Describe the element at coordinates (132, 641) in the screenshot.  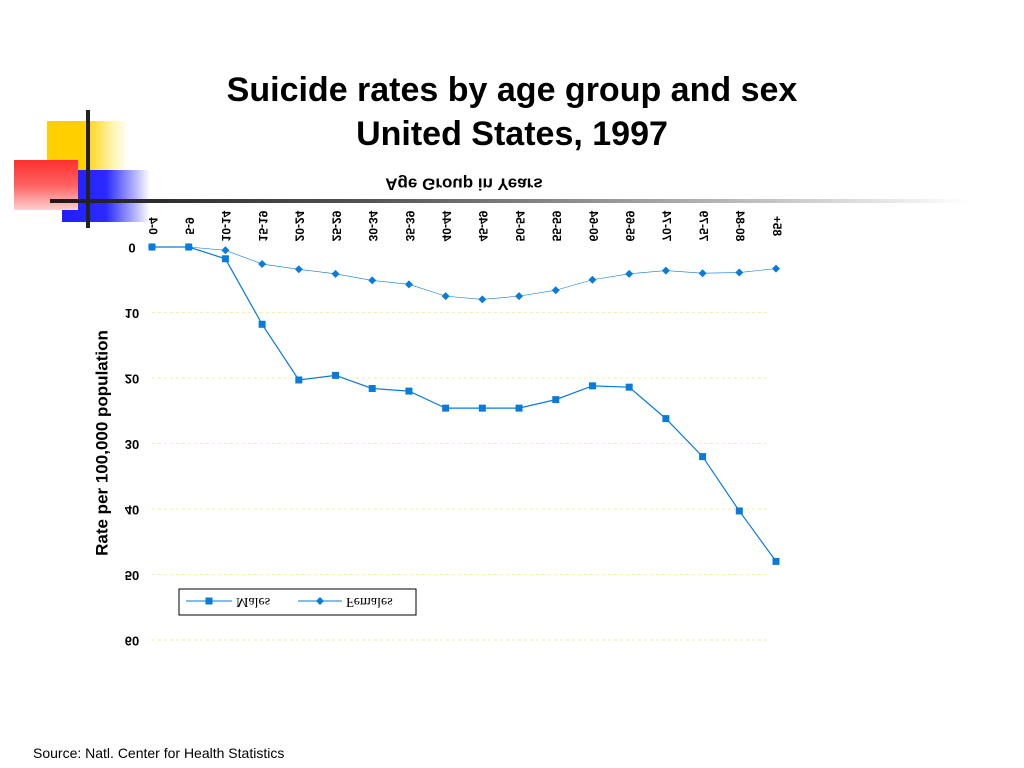
I see `y-tick-label: 60` at that location.